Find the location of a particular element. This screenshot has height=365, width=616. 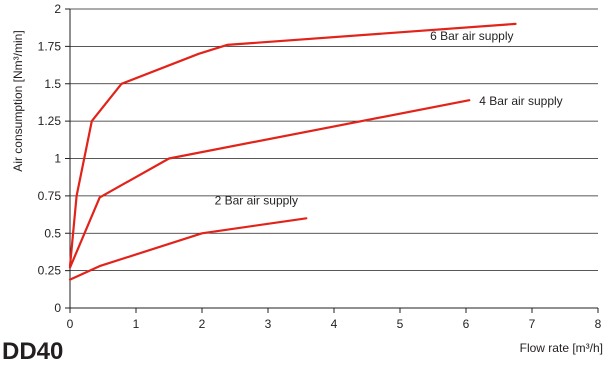

y-tick-label-0: 0 is located at coordinates (57, 308).